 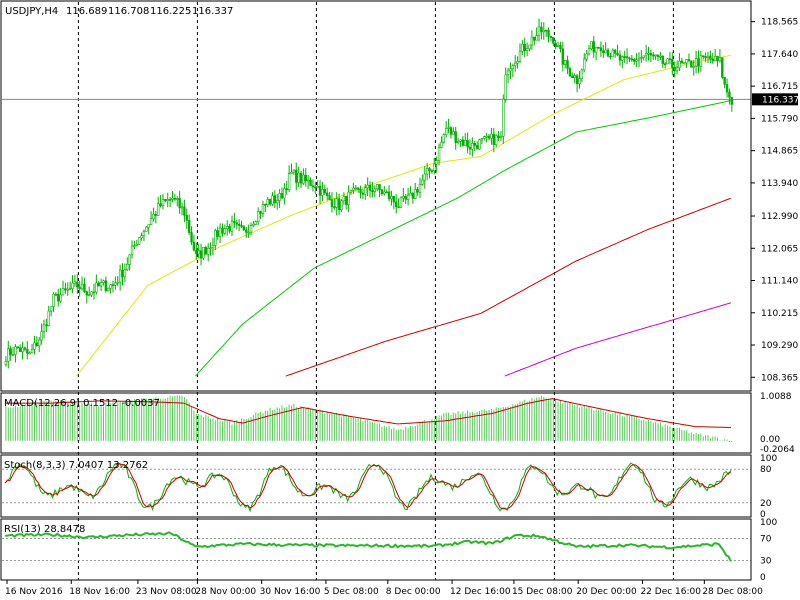 What do you see at coordinates (606, 592) in the screenshot?
I see `x-tick-label: 20 Dec 00:00` at bounding box center [606, 592].